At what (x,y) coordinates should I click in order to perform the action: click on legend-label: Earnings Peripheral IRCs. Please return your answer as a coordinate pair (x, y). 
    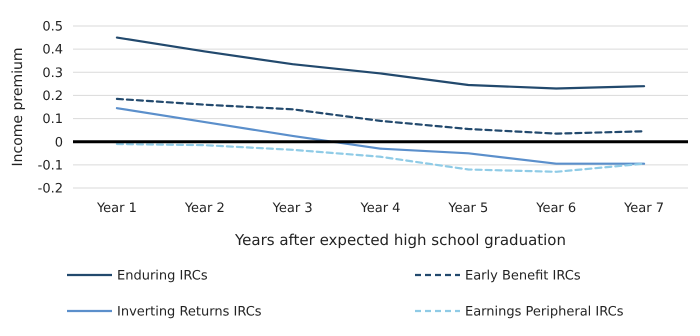
    Looking at the image, I should click on (544, 312).